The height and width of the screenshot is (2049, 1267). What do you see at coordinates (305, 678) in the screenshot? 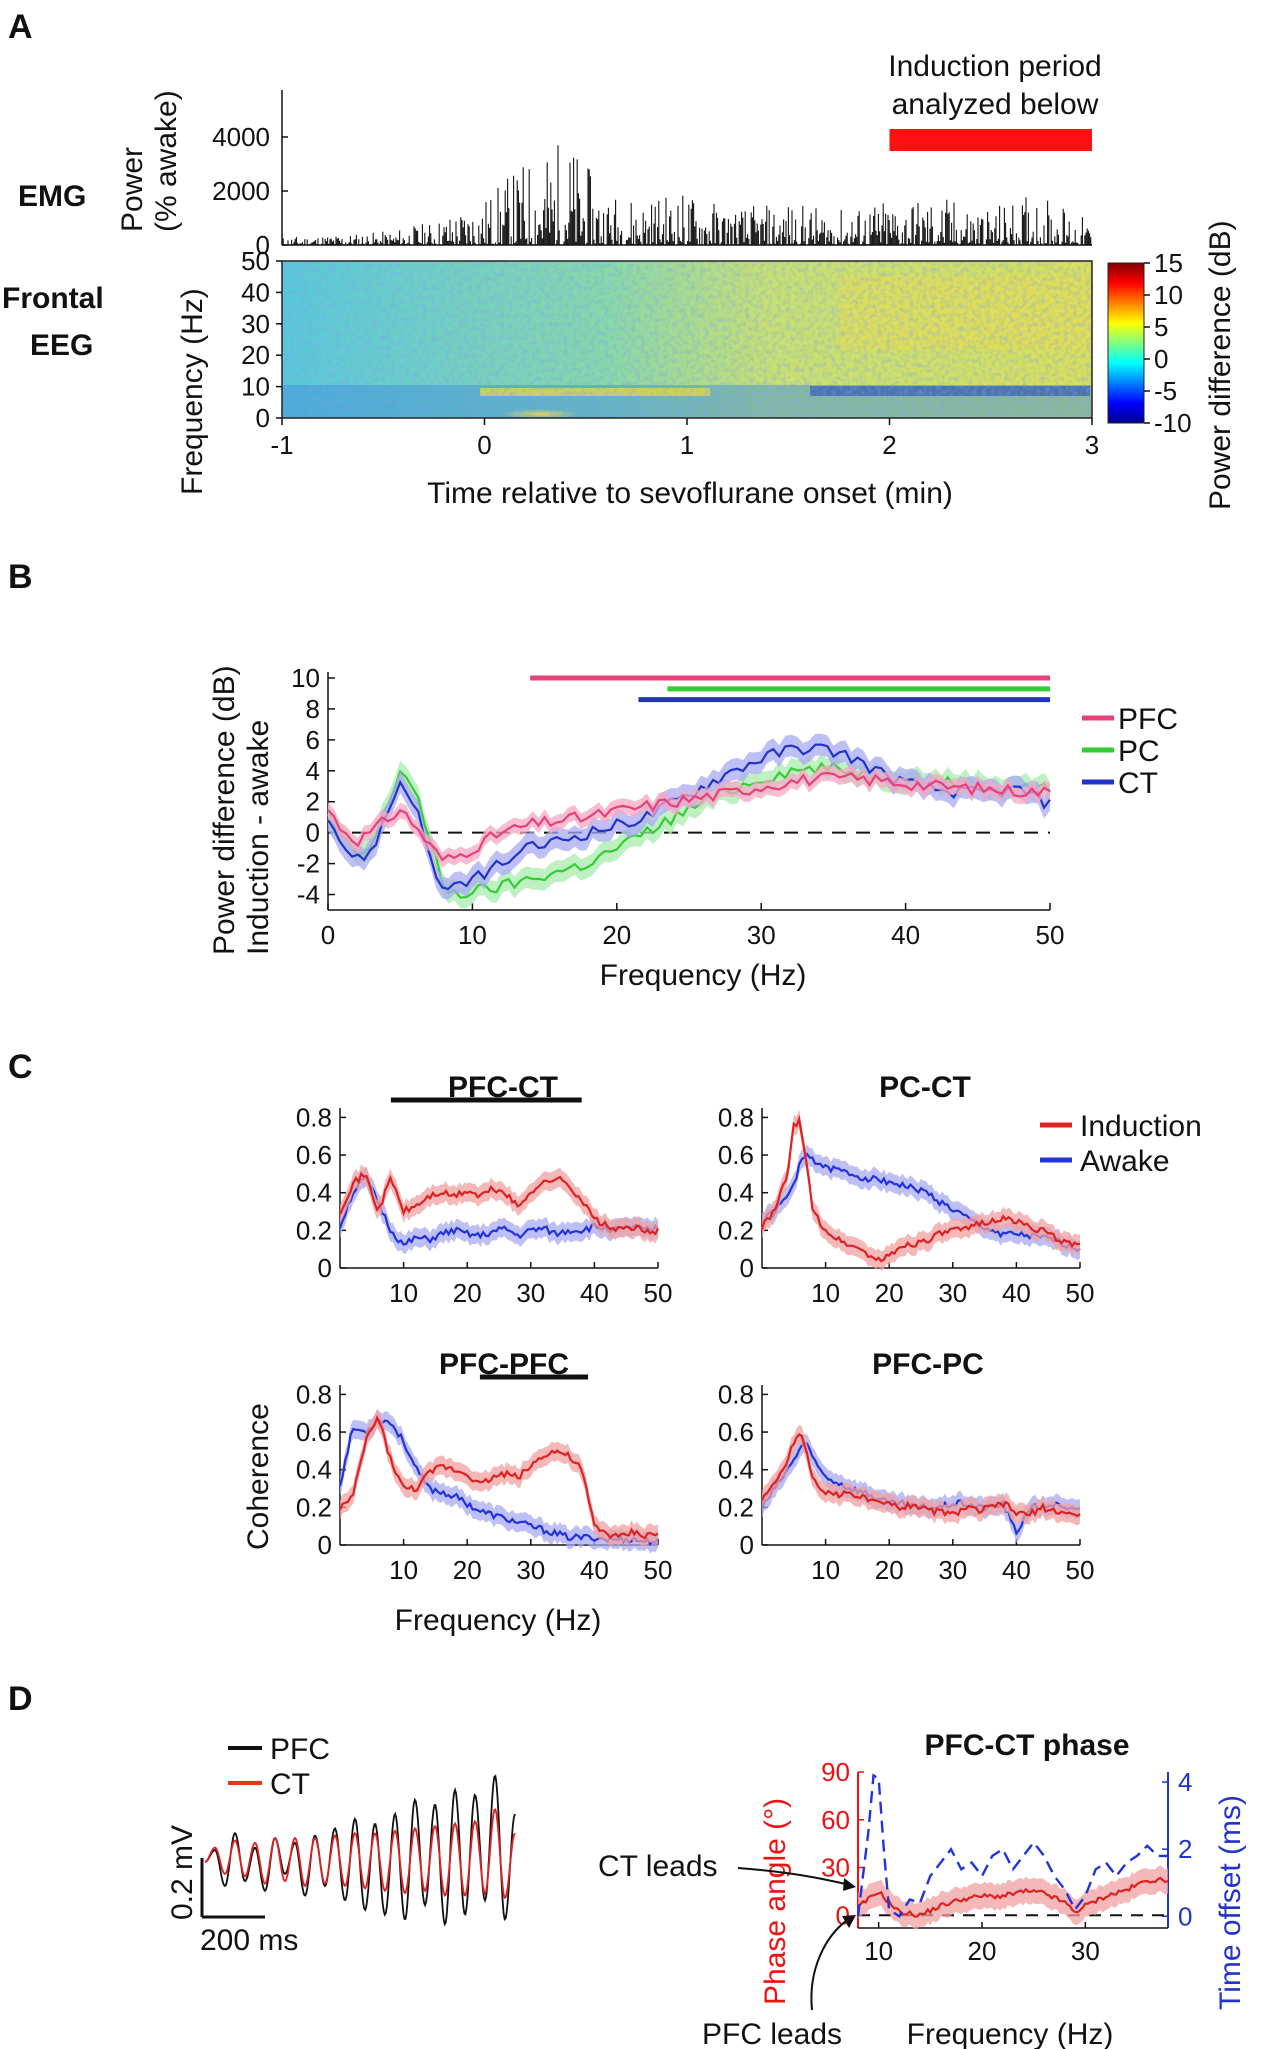
I see `b-ytick-label: 10` at bounding box center [305, 678].